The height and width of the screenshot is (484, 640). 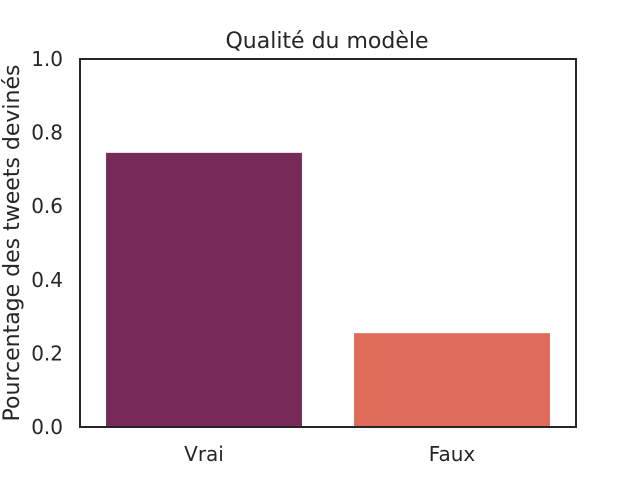 I want to click on y-ticks-layer: 0.0 0.2 0.4 0.6 0.8 1.0, so click(x=47, y=243).